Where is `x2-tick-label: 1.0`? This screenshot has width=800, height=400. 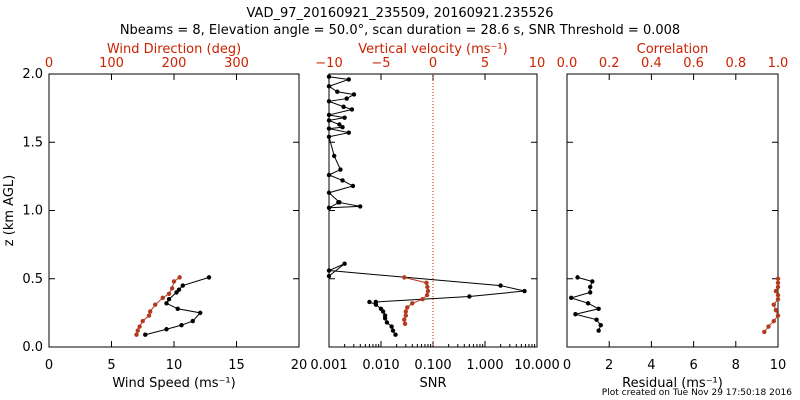
x2-tick-label: 1.0 is located at coordinates (778, 63).